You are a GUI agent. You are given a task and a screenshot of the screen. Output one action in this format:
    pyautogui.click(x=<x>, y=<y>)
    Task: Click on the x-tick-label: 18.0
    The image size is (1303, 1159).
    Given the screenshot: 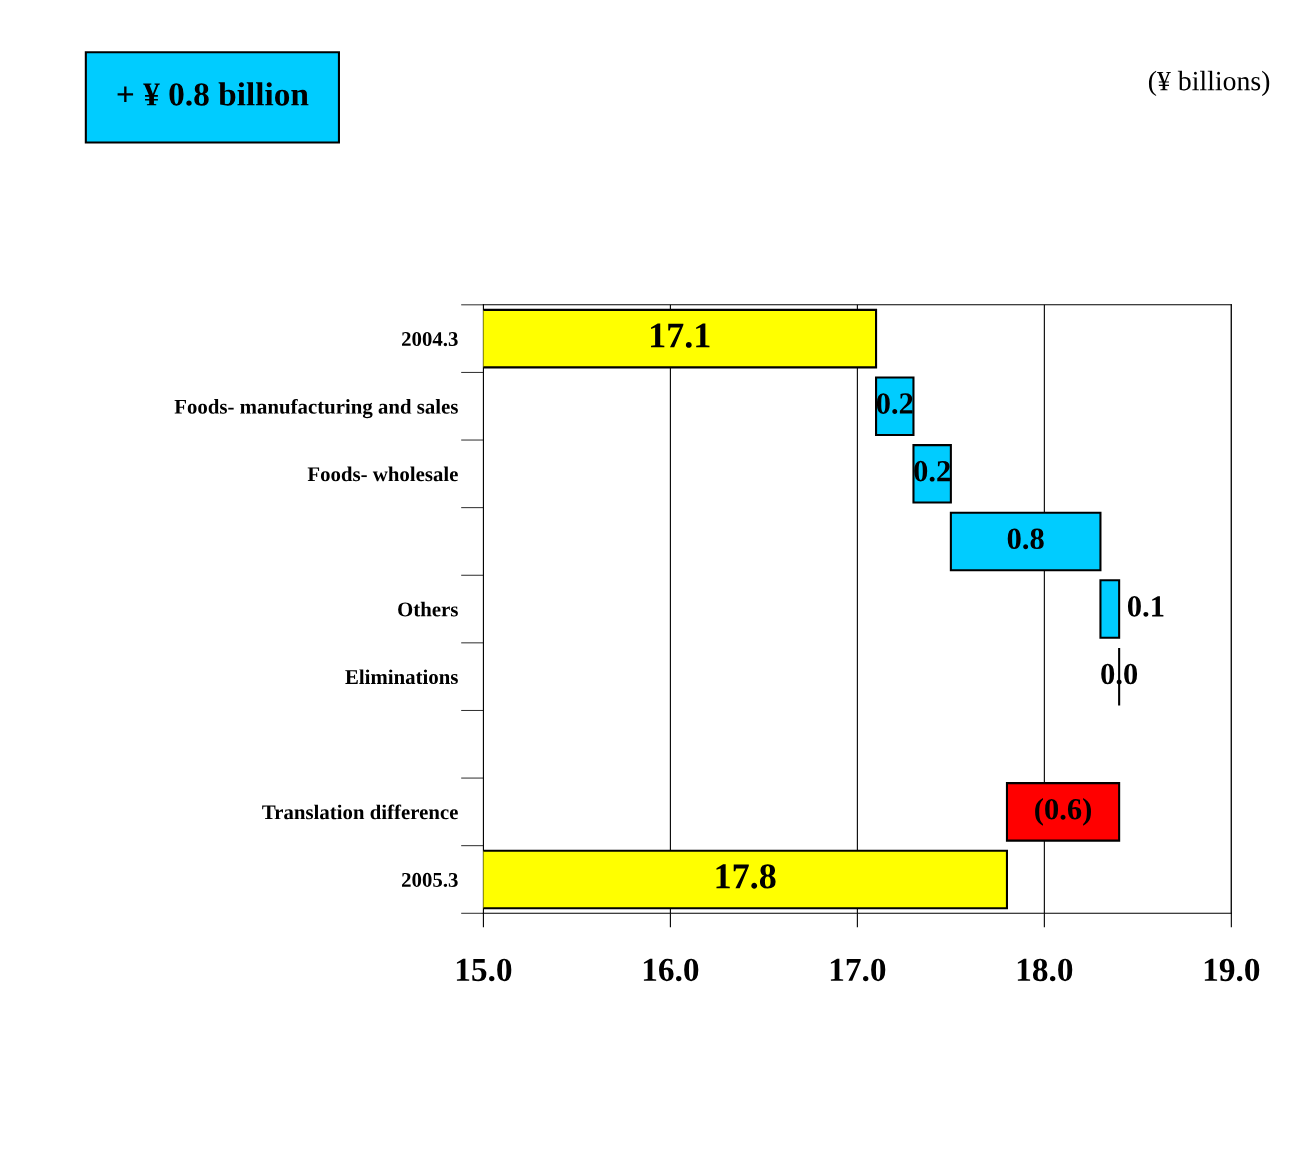 What is the action you would take?
    pyautogui.click(x=1045, y=970)
    